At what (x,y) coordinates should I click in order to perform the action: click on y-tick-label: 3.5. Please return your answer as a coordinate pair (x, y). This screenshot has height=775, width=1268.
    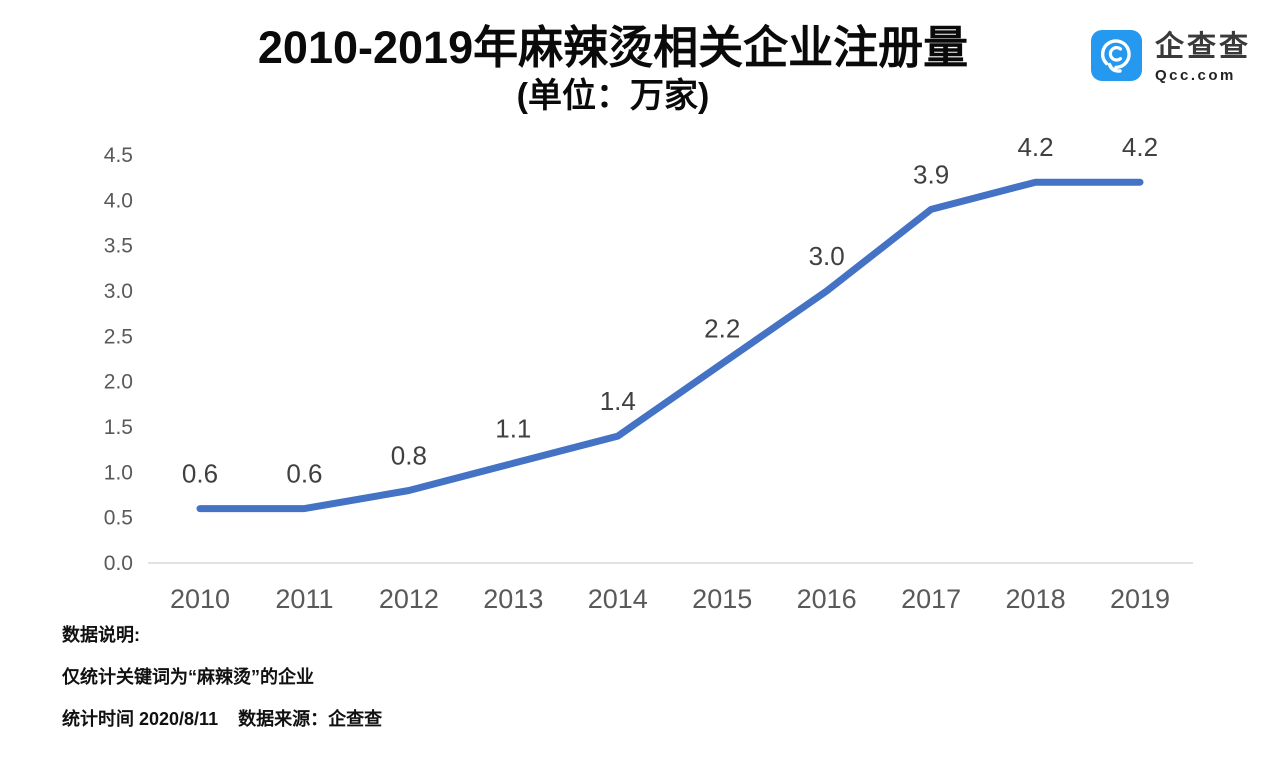
    Looking at the image, I should click on (118, 246).